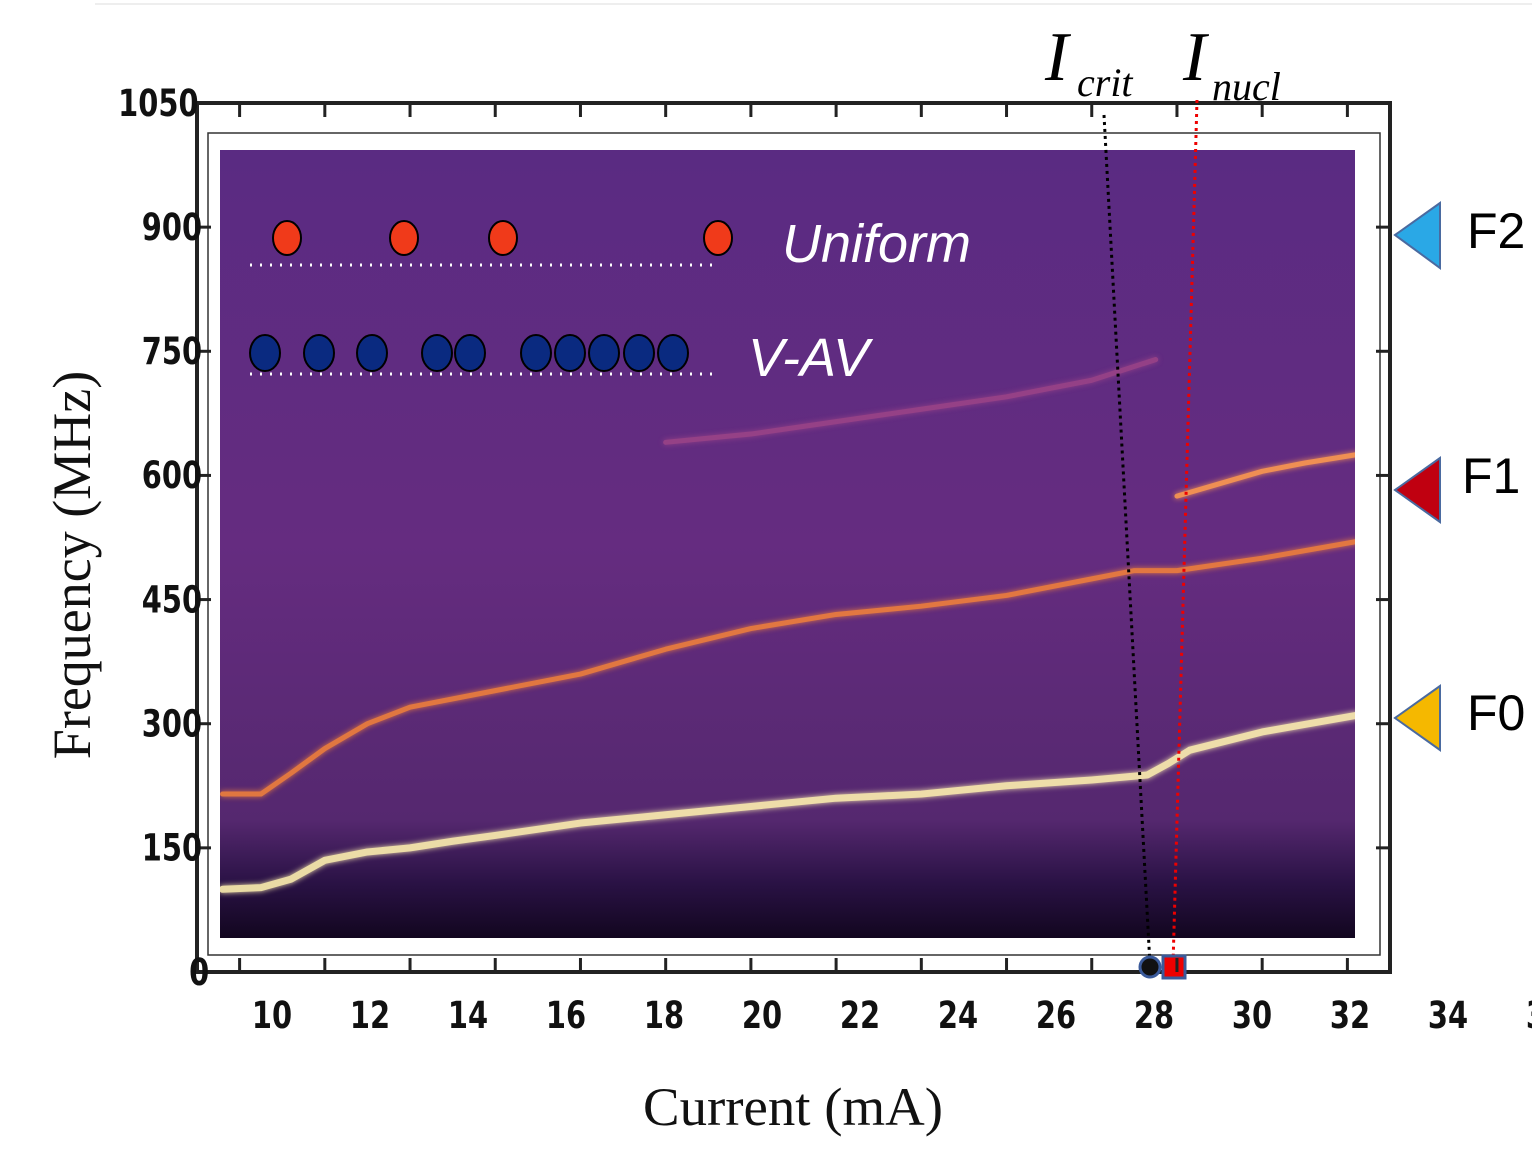 The height and width of the screenshot is (1157, 1532). What do you see at coordinates (1056, 1015) in the screenshot?
I see `x-tick-label: 26` at bounding box center [1056, 1015].